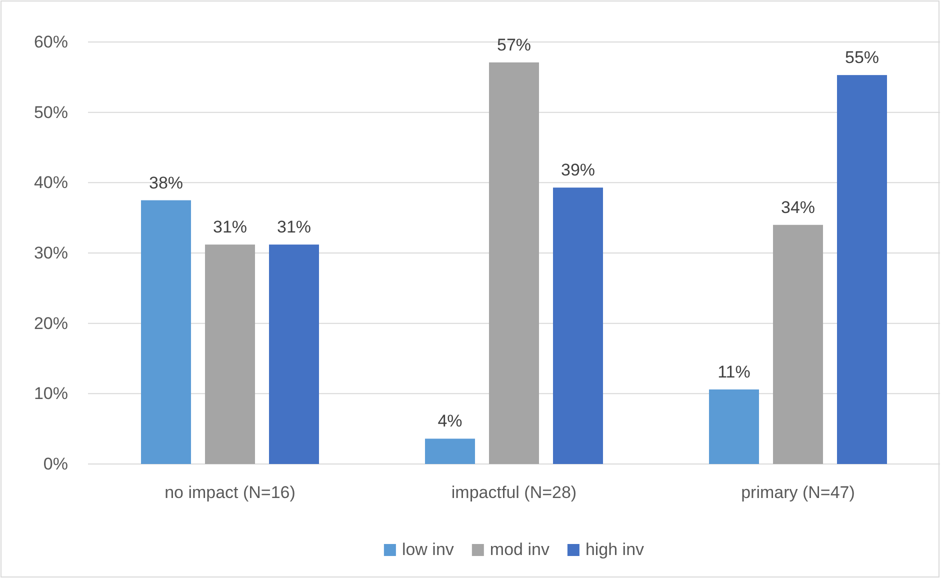  Describe the element at coordinates (798, 492) in the screenshot. I see `x-tick-label: primary (N=47)` at that location.